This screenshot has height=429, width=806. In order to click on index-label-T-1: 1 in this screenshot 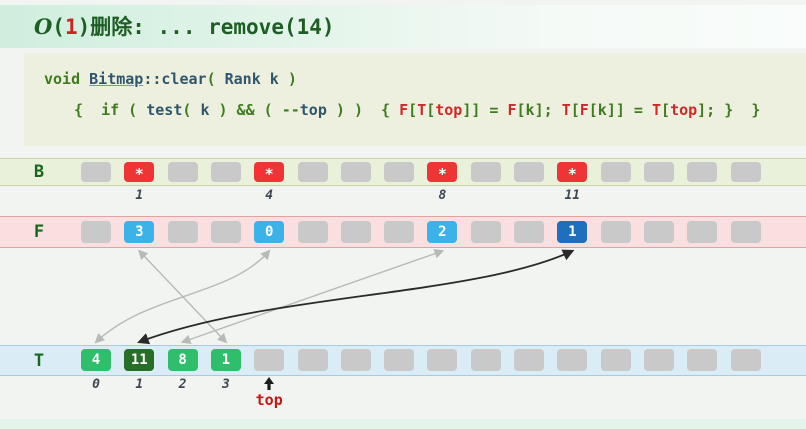, I will do `click(139, 384)`.